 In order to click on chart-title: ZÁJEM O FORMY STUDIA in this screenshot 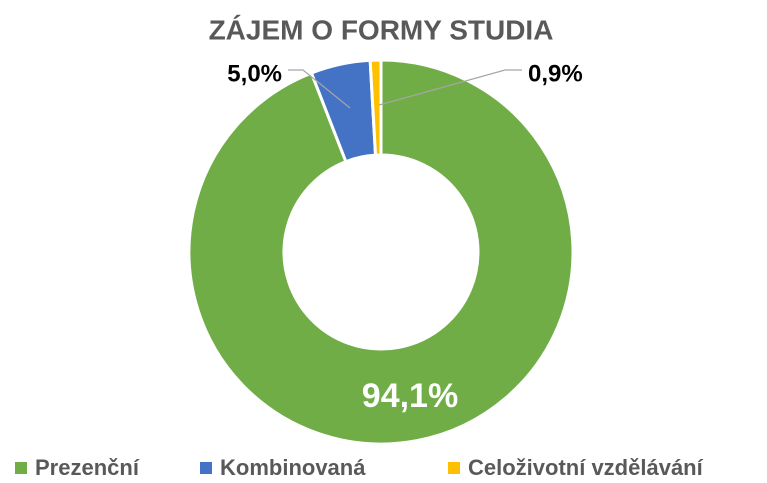, I will do `click(381, 29)`.